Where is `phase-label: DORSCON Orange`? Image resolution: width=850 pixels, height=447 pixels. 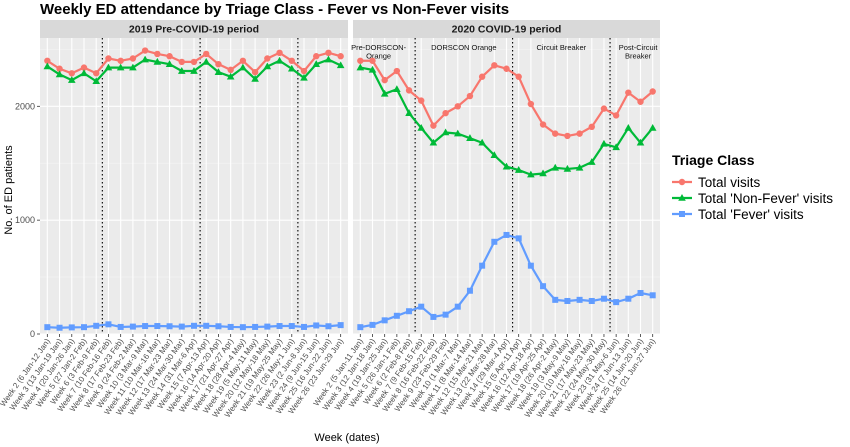 phase-label: DORSCON Orange is located at coordinates (463, 47).